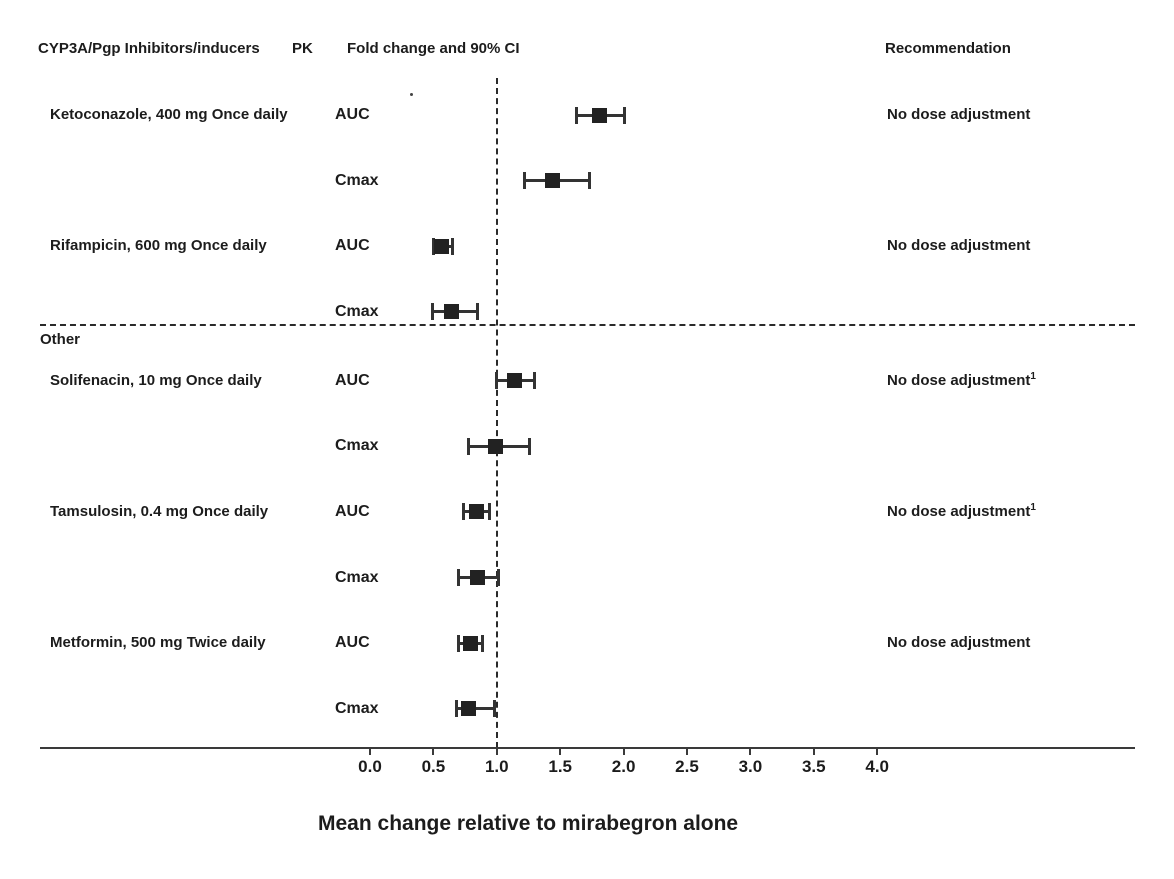 This screenshot has height=879, width=1174. What do you see at coordinates (948, 48) in the screenshot?
I see `header-recommendation-column: Recommendation` at bounding box center [948, 48].